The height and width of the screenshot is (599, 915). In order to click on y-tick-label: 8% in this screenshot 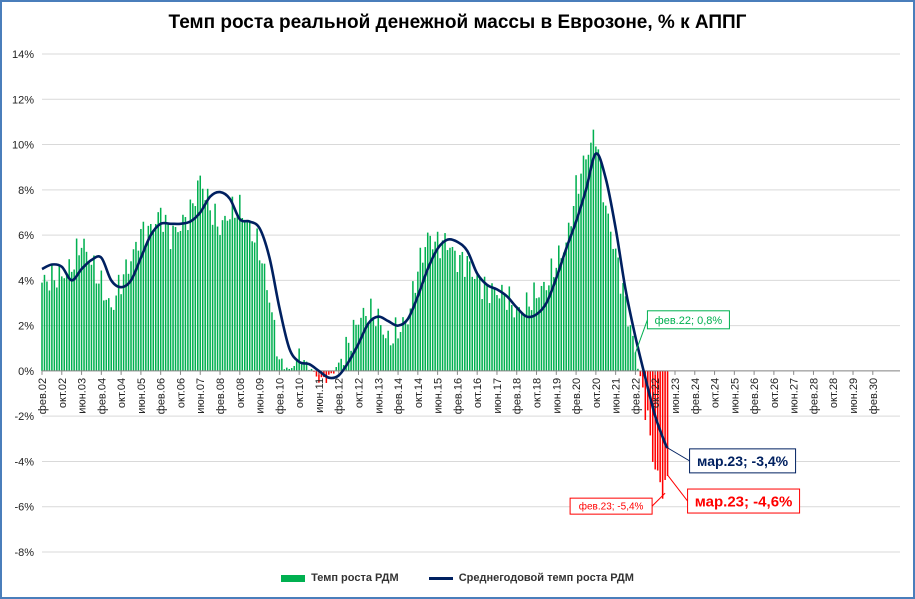, I will do `click(26, 191)`.